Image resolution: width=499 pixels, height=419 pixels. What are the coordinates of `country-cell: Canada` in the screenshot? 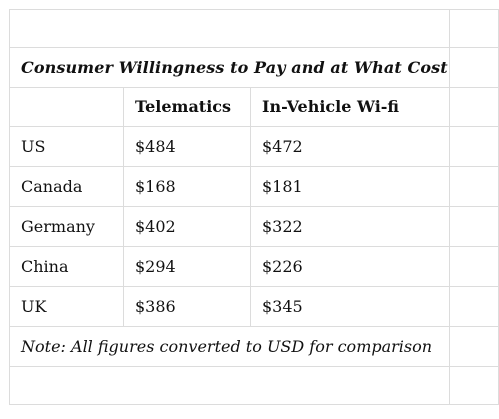 It's located at (66, 186).